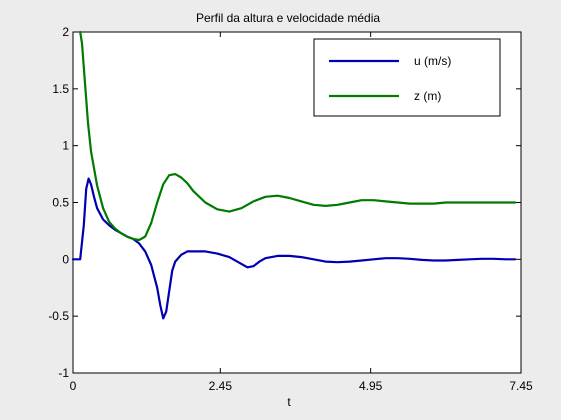 This screenshot has height=420, width=561. What do you see at coordinates (58, 316) in the screenshot?
I see `y-tick-label: -0.5` at bounding box center [58, 316].